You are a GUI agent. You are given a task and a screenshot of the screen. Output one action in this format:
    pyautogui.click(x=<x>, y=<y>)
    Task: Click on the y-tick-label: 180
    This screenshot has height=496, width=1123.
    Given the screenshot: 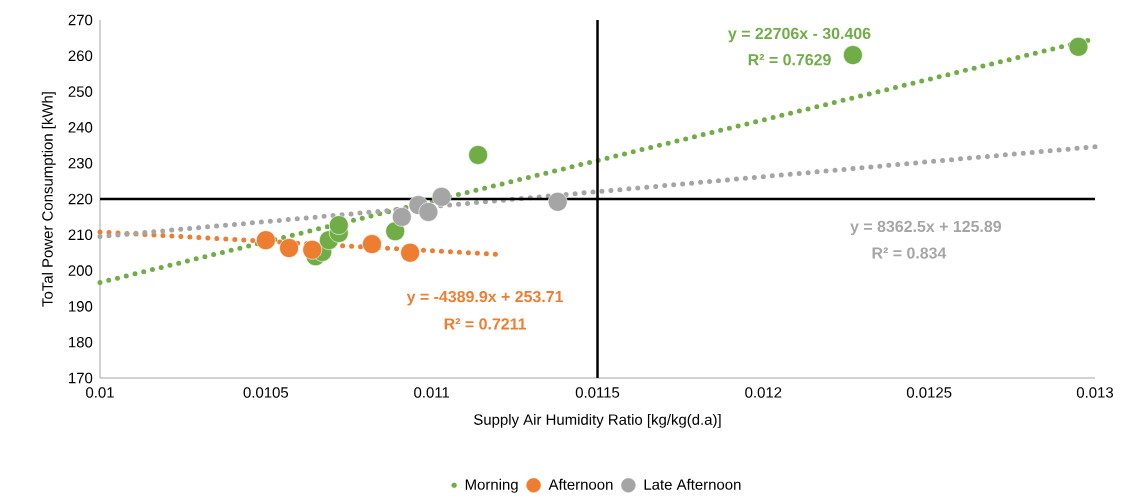 What is the action you would take?
    pyautogui.click(x=81, y=342)
    